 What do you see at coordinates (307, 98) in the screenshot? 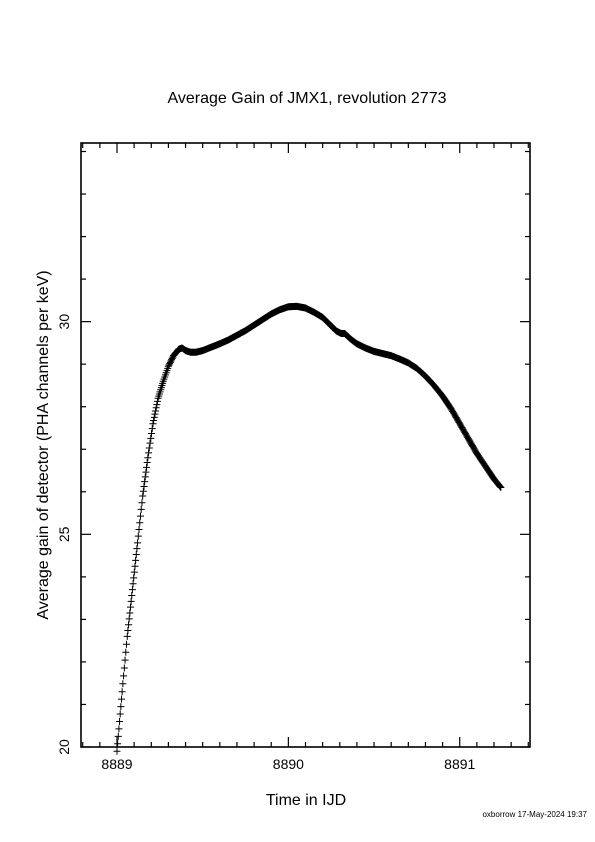
I see `chart-title: Average Gain of JMX1, revolution 2773` at bounding box center [307, 98].